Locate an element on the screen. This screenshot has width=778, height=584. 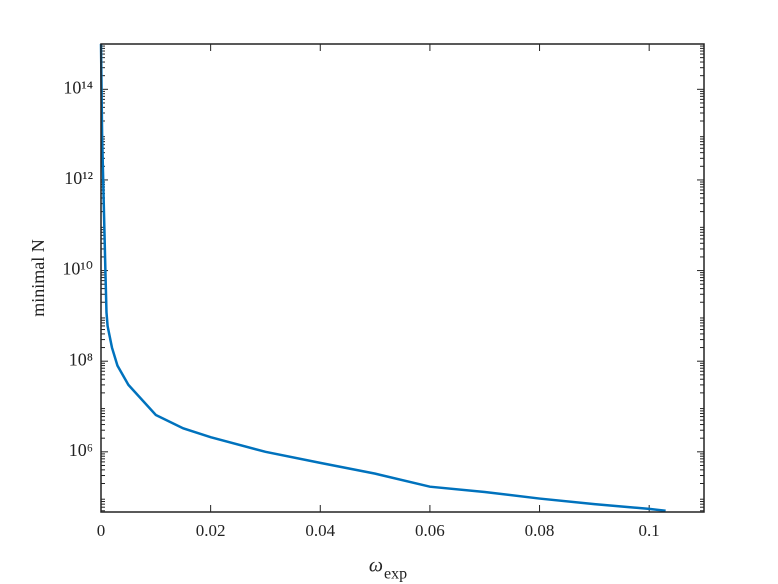
y-tick-label: 10¹² is located at coordinates (78, 178).